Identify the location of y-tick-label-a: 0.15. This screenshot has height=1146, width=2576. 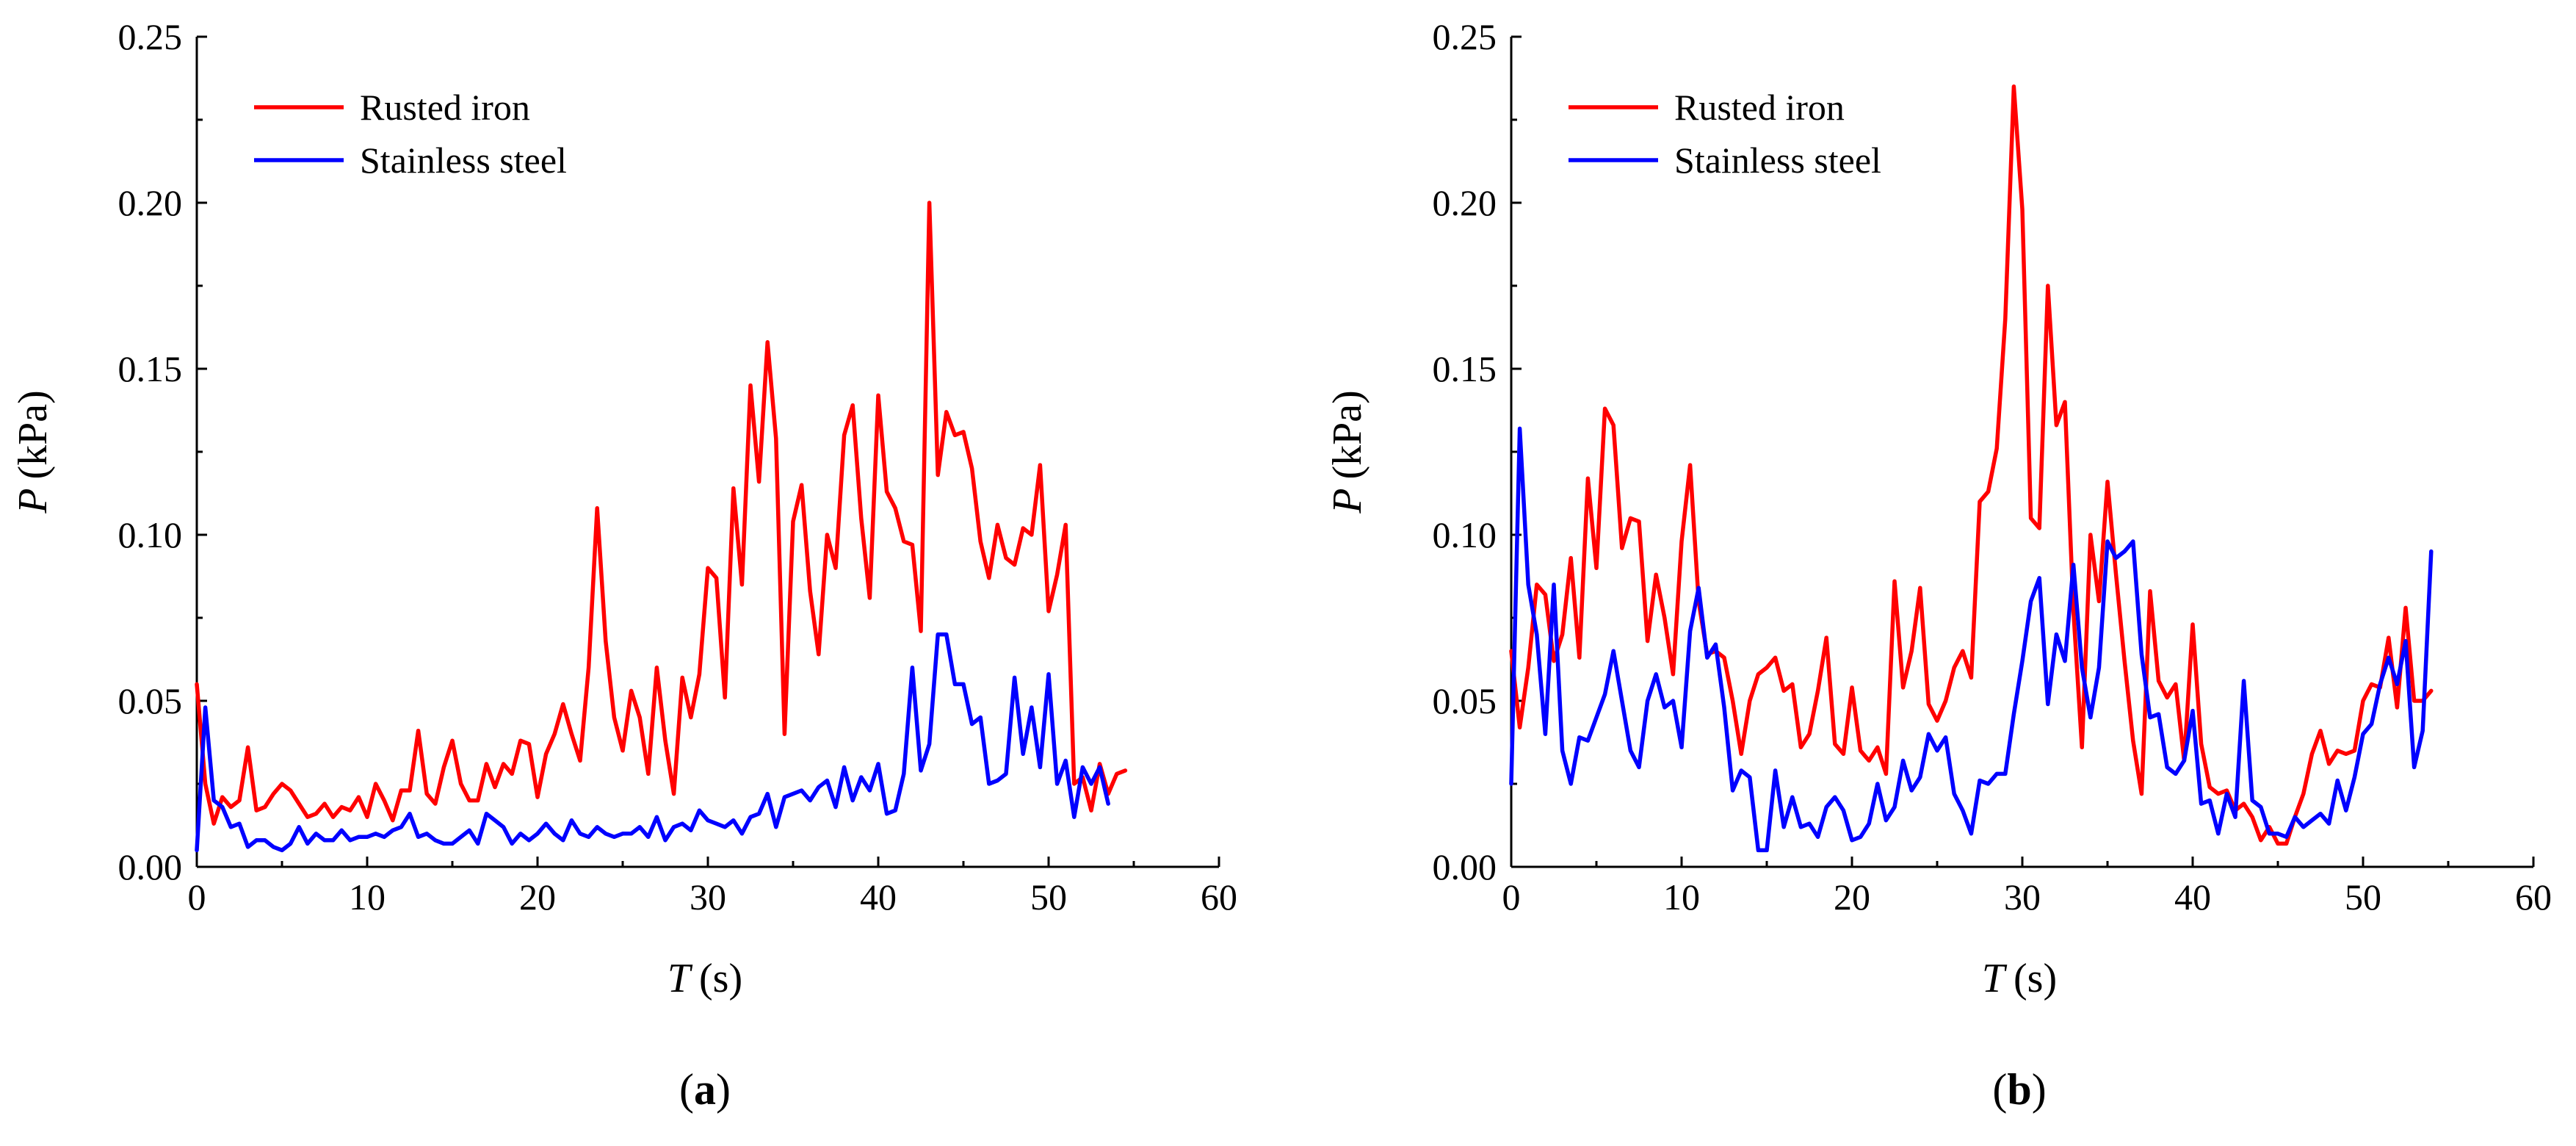
(150, 369).